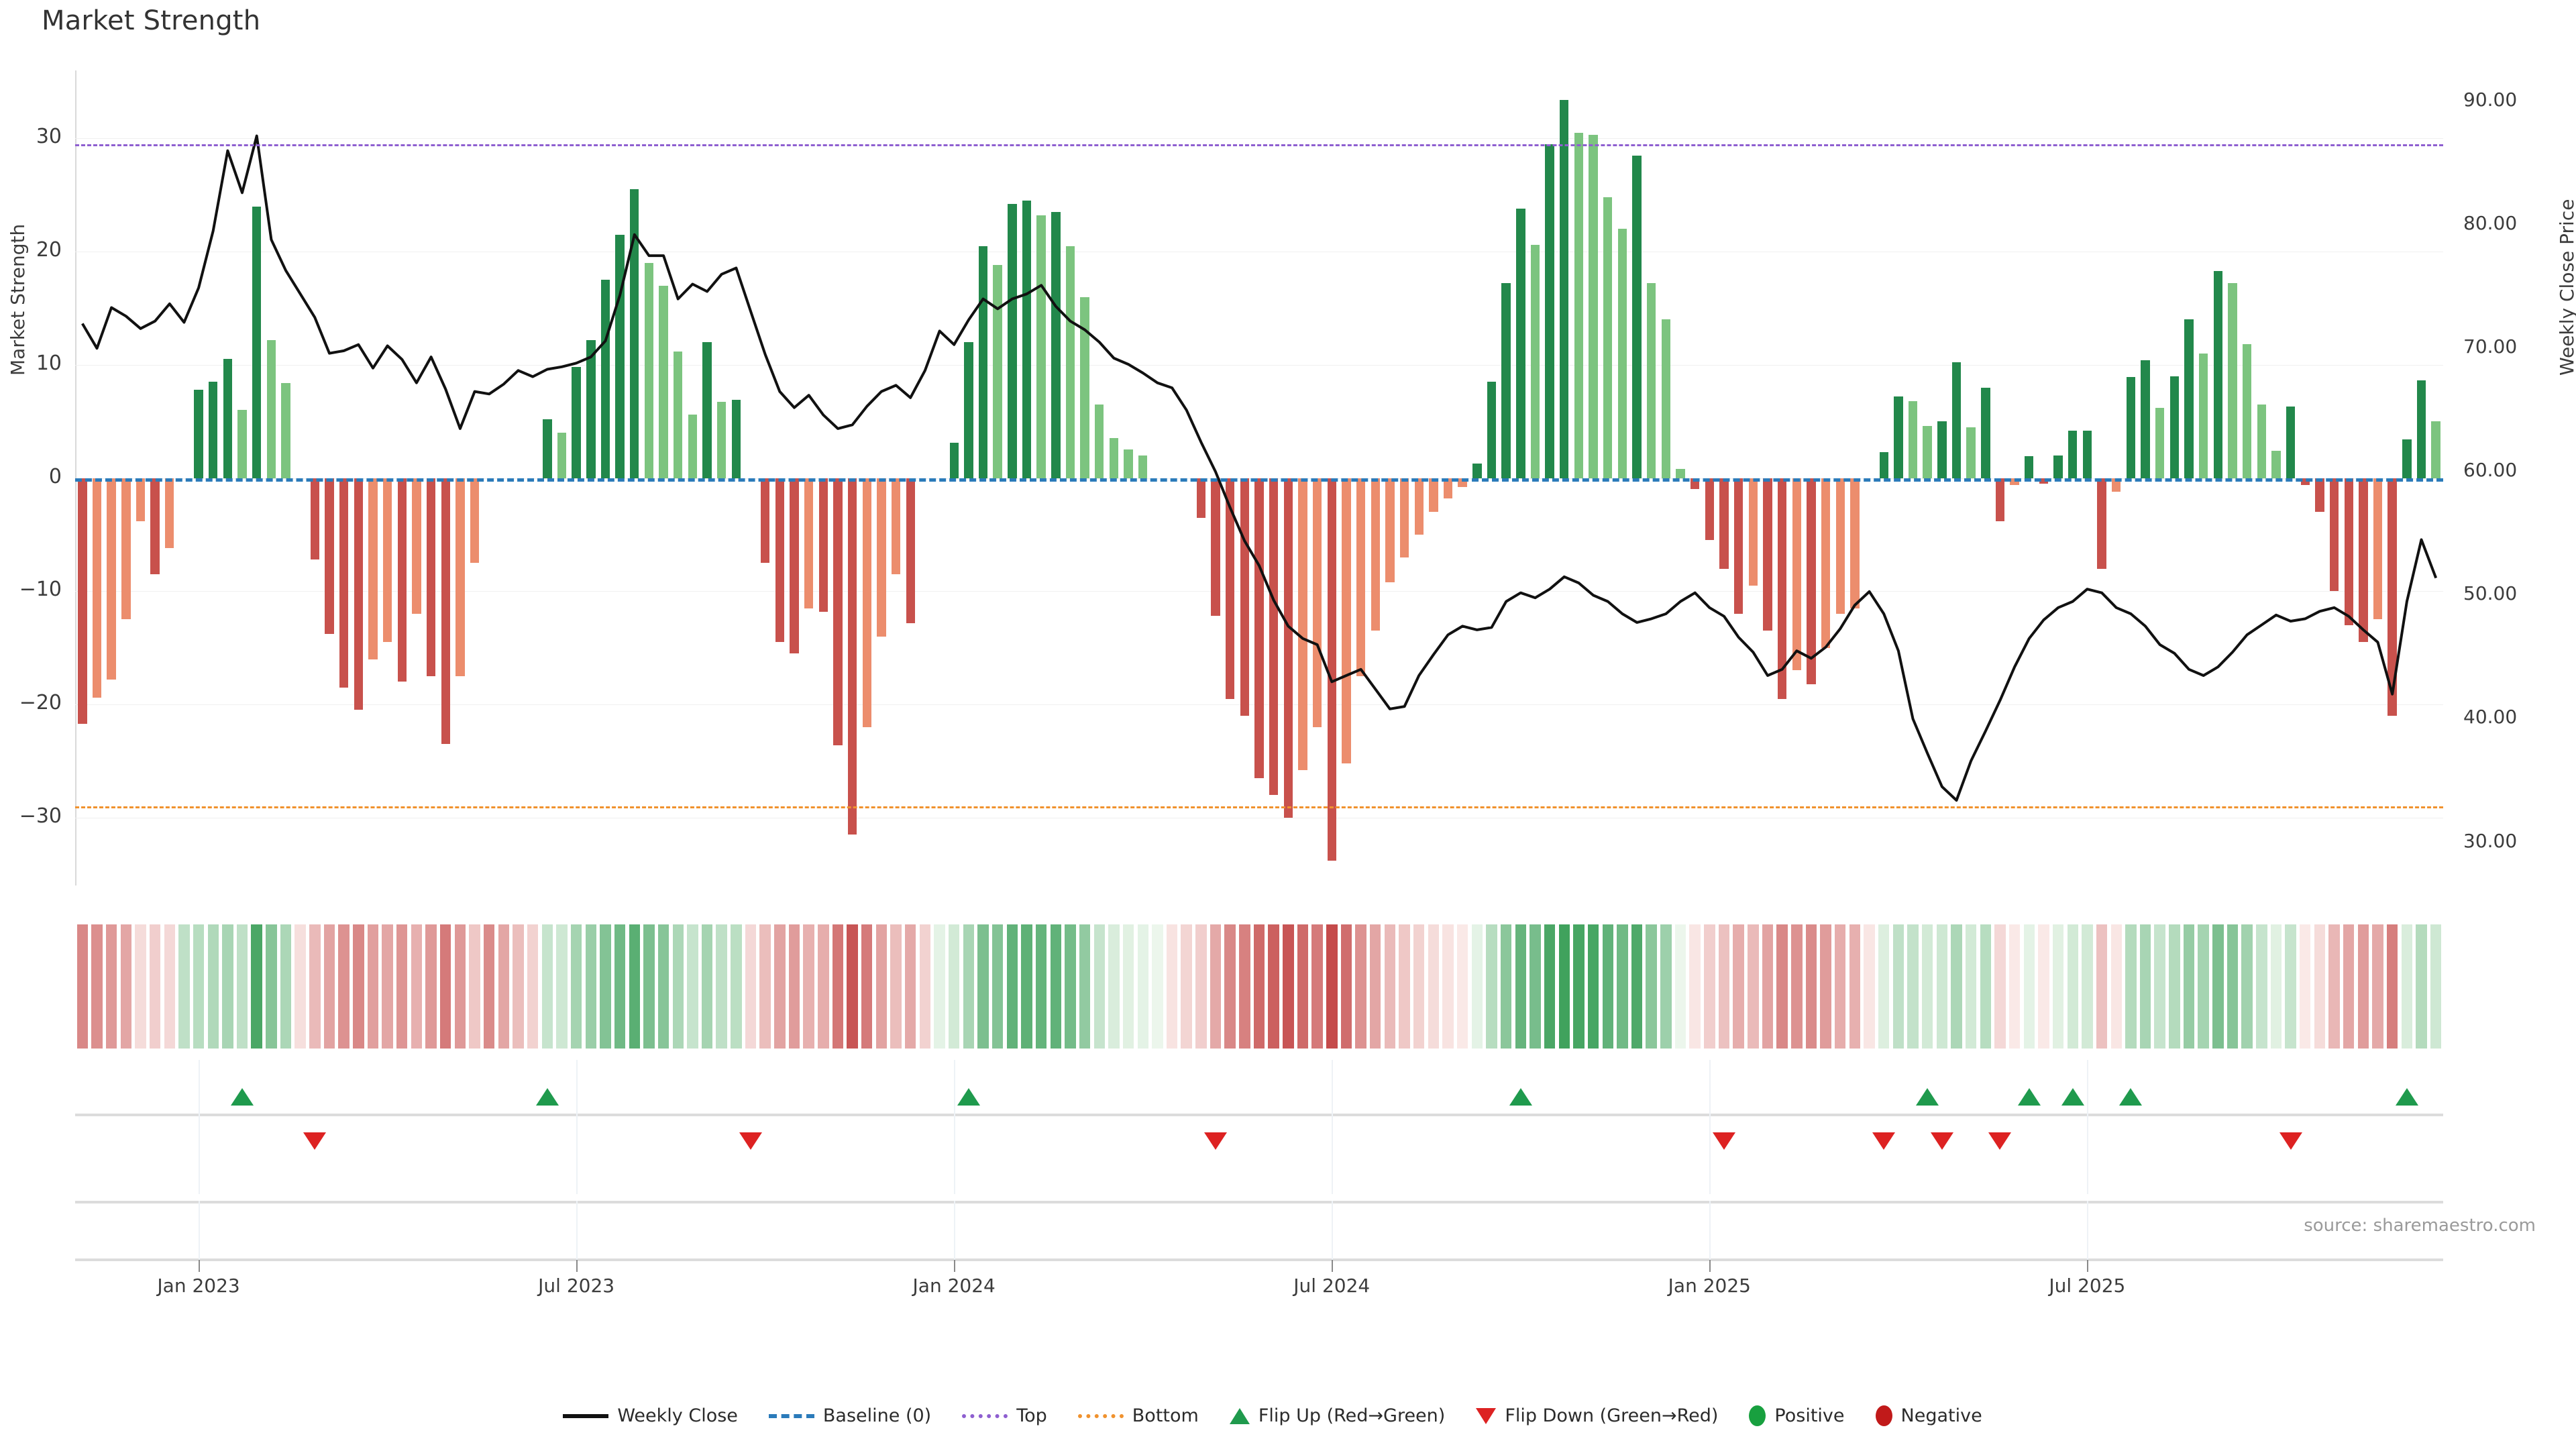 This screenshot has width=2576, height=1449. What do you see at coordinates (1100, 1415) in the screenshot?
I see `legend-swatch-dotted-line-icon` at bounding box center [1100, 1415].